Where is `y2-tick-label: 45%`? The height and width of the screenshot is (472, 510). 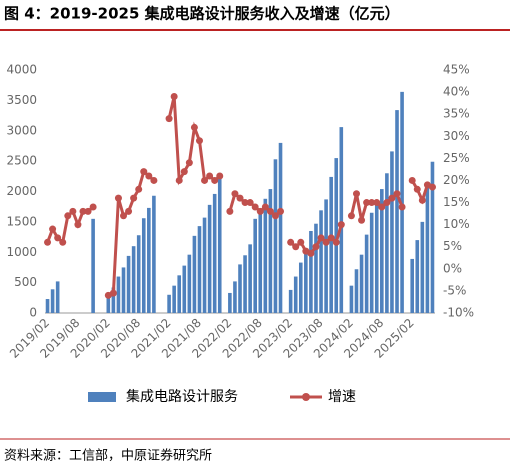 y2-tick-label: 45% is located at coordinates (456, 70).